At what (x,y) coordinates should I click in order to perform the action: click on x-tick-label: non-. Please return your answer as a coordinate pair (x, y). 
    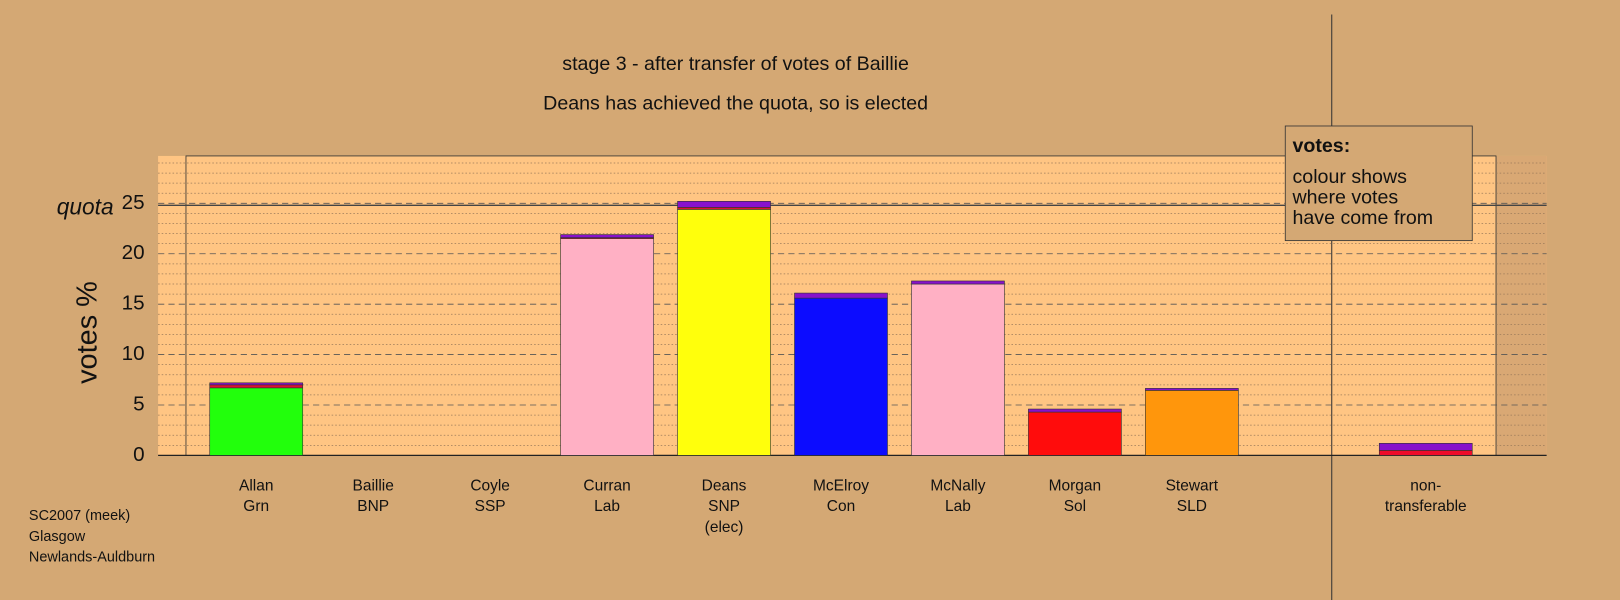
    Looking at the image, I should click on (1425, 485).